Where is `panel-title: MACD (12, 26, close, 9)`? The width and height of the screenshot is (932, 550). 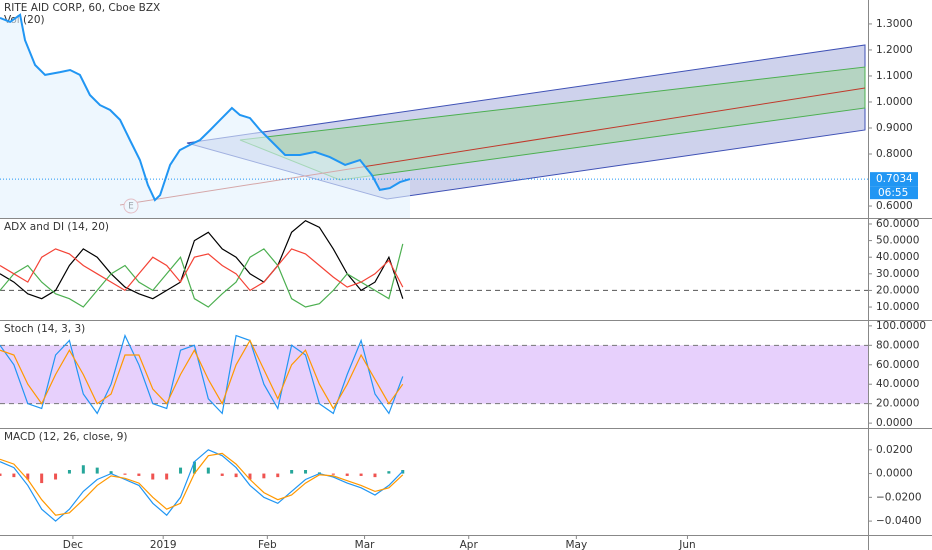 panel-title: MACD (12, 26, close, 9) is located at coordinates (65, 437).